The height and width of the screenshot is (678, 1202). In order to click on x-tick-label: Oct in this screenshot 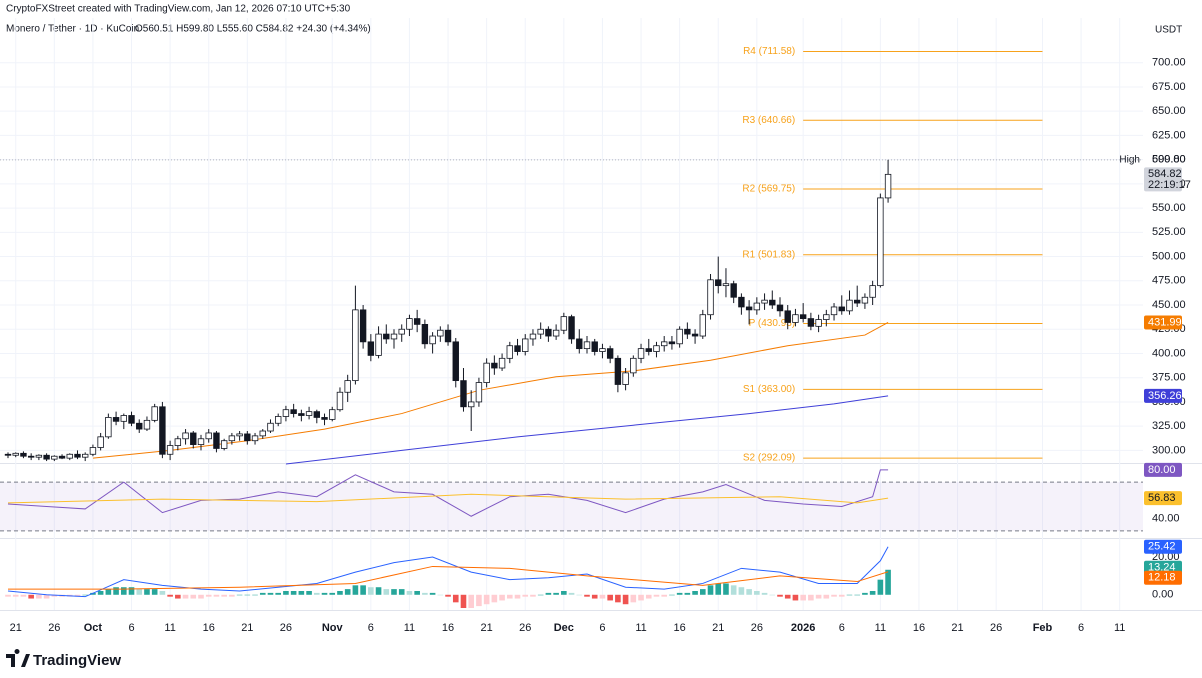, I will do `click(93, 628)`.